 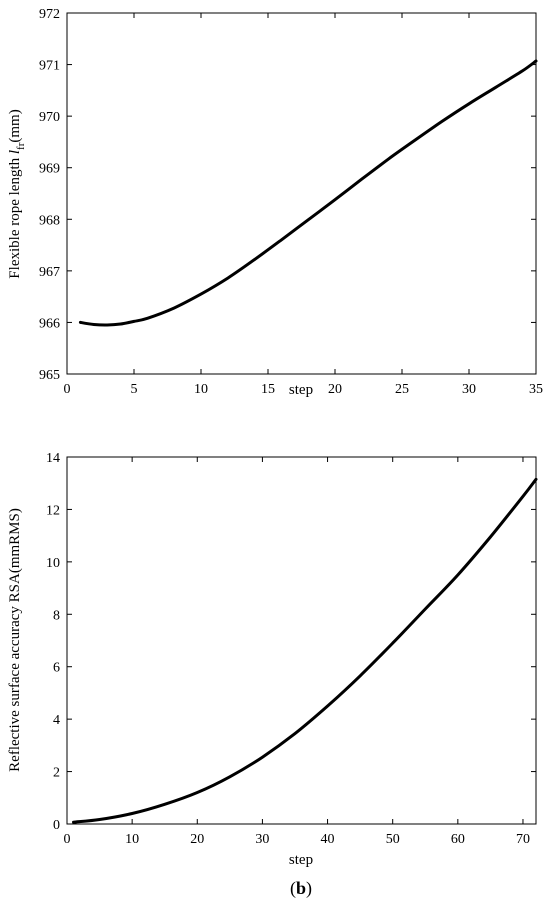 I want to click on y-tick-label: 969, so click(x=49, y=169).